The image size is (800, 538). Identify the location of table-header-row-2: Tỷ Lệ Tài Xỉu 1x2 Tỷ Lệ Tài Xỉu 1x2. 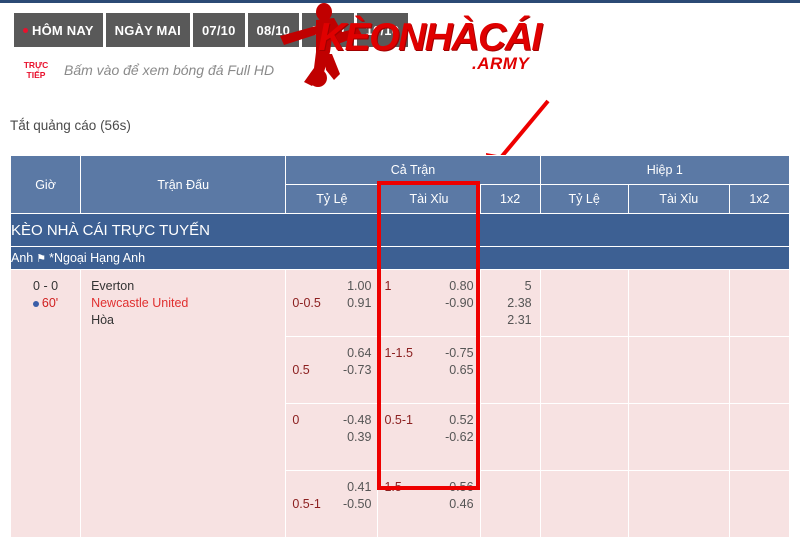
(401, 199).